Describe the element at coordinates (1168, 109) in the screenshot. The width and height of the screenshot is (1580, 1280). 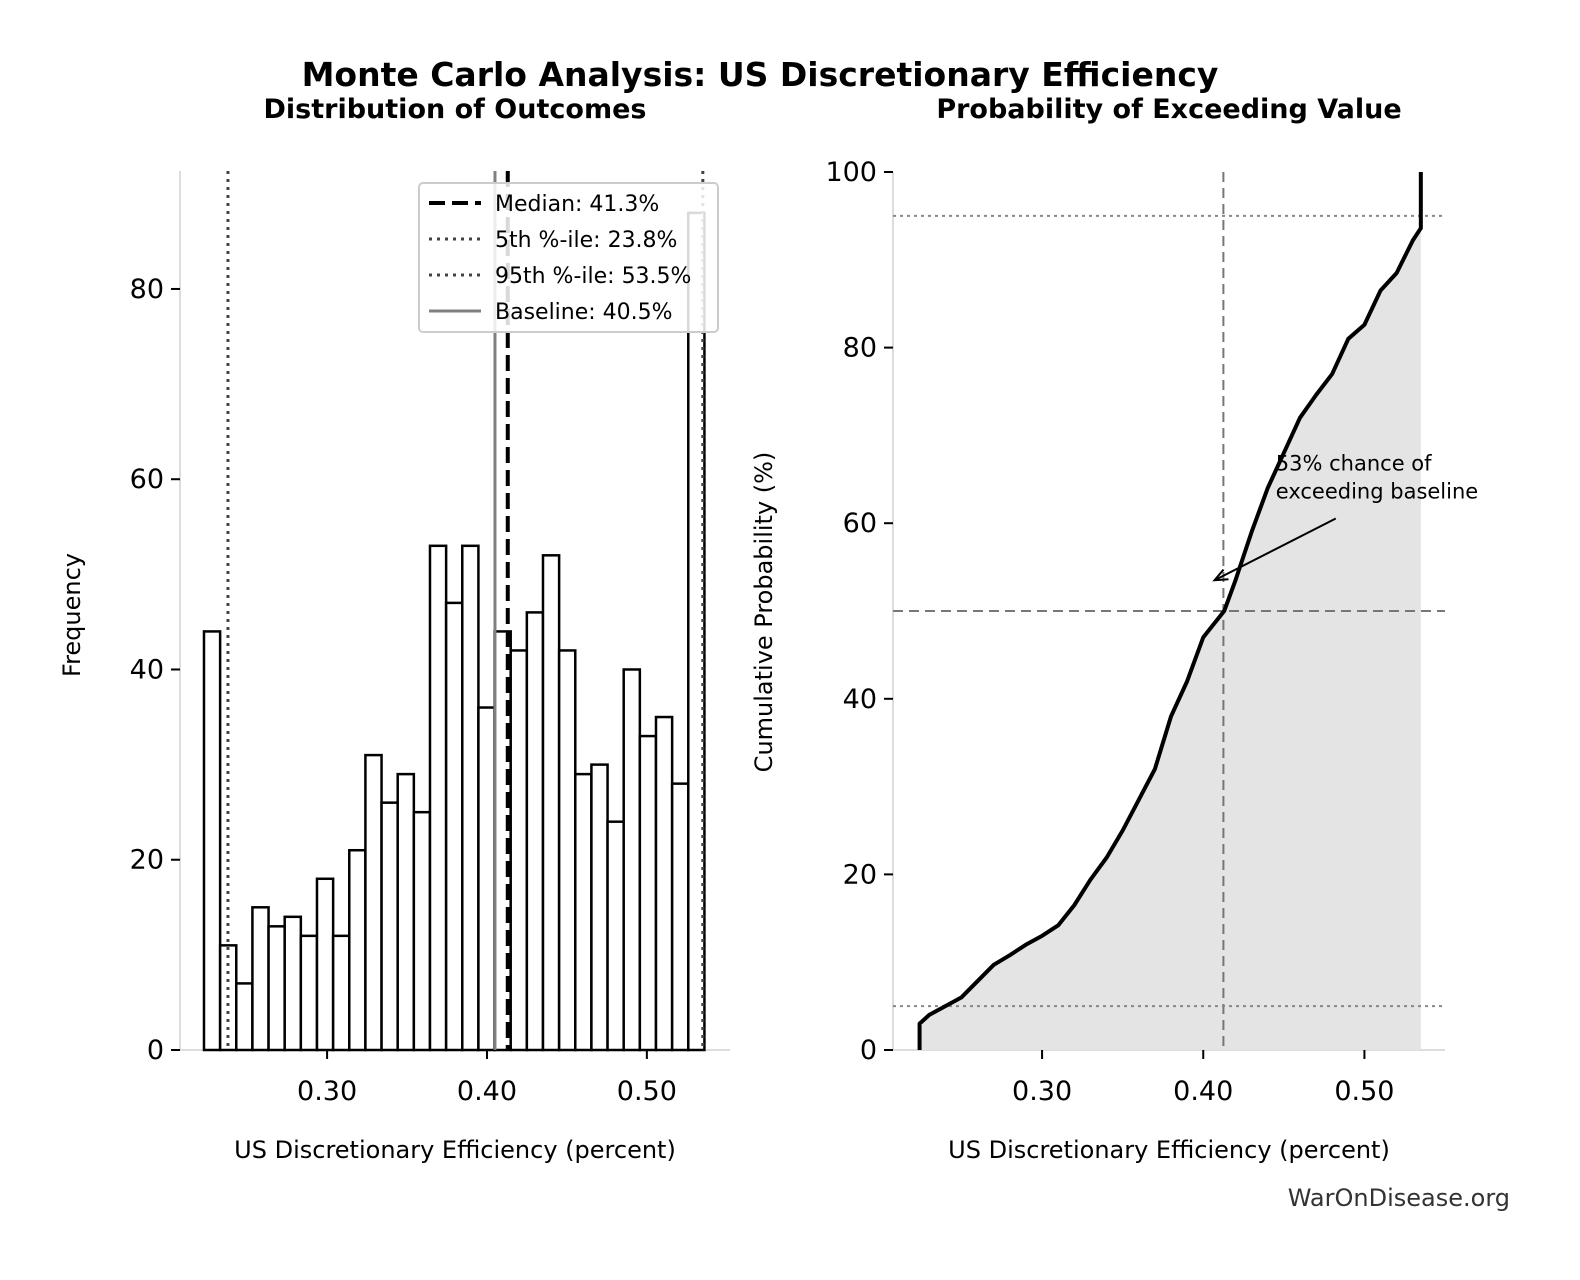
I see `right-subtitle: Probability of Exceeding Value` at that location.